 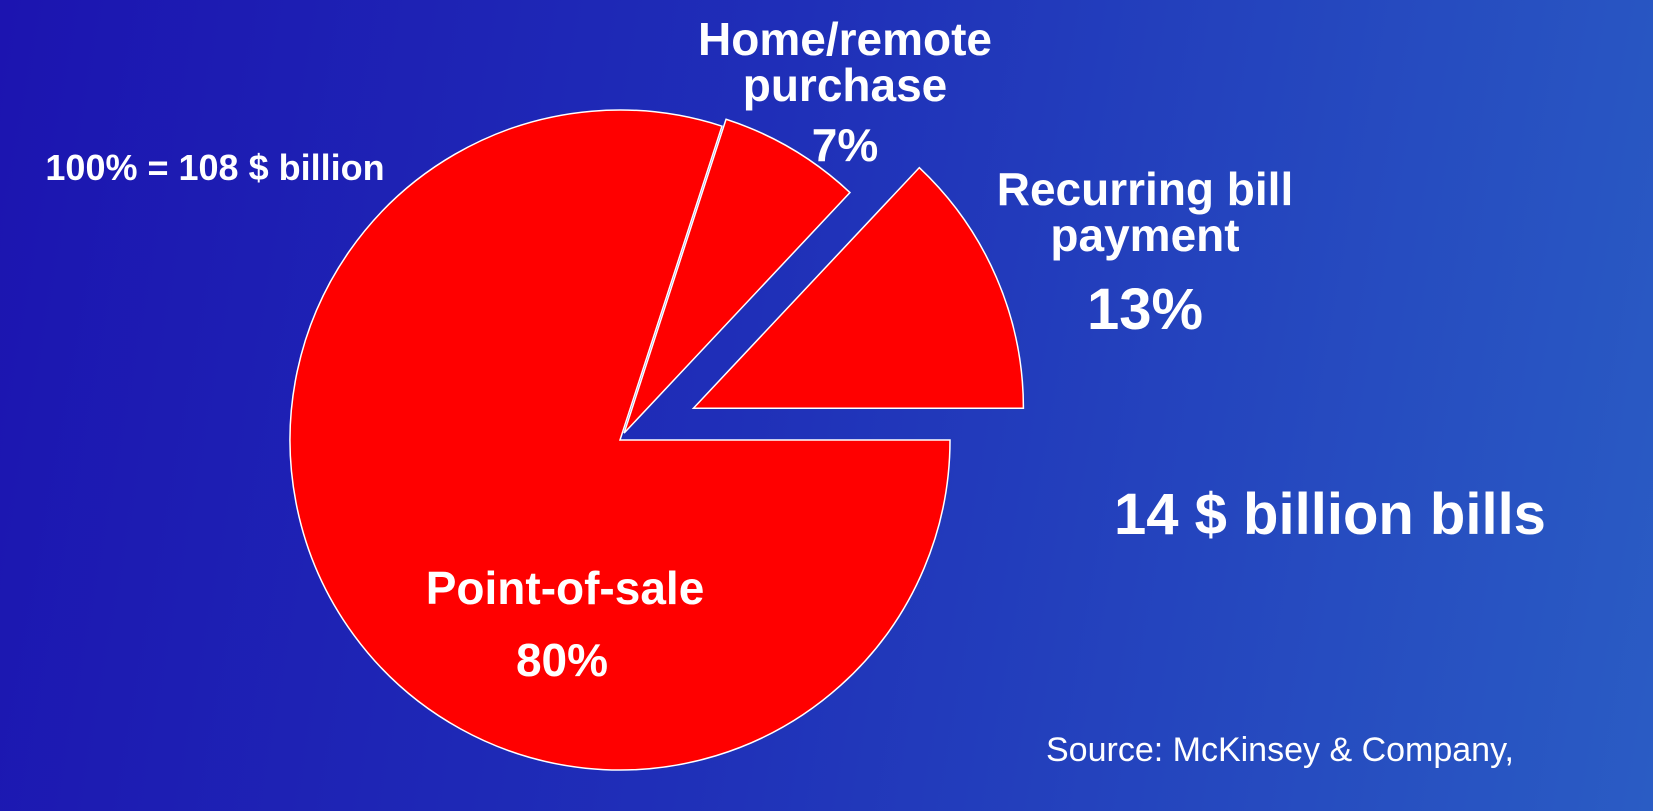 What do you see at coordinates (845, 62) in the screenshot?
I see `category-label: Home/remote purchase` at bounding box center [845, 62].